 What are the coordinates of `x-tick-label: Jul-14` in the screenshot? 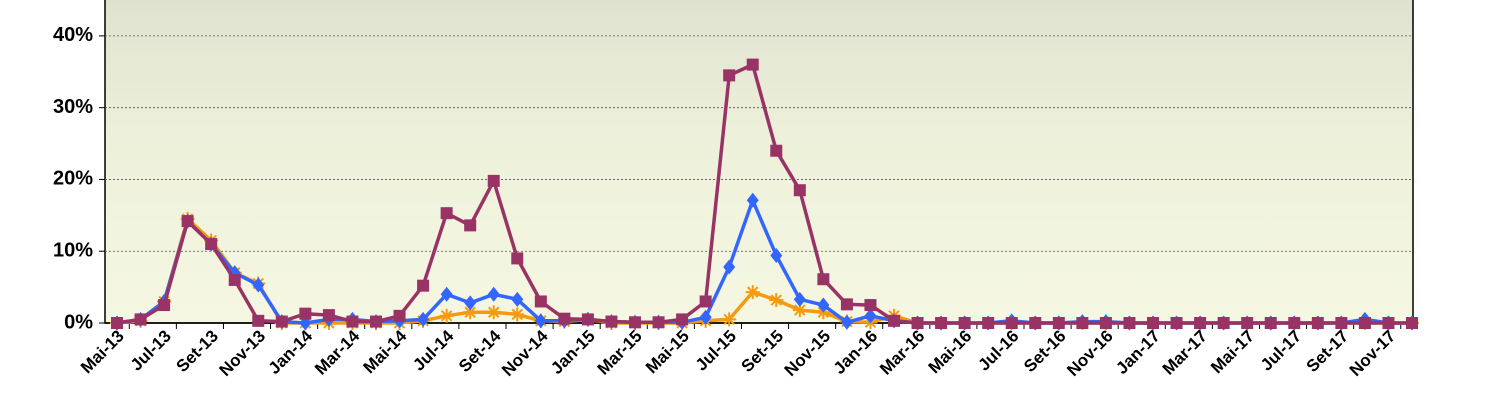 It's located at (433, 350).